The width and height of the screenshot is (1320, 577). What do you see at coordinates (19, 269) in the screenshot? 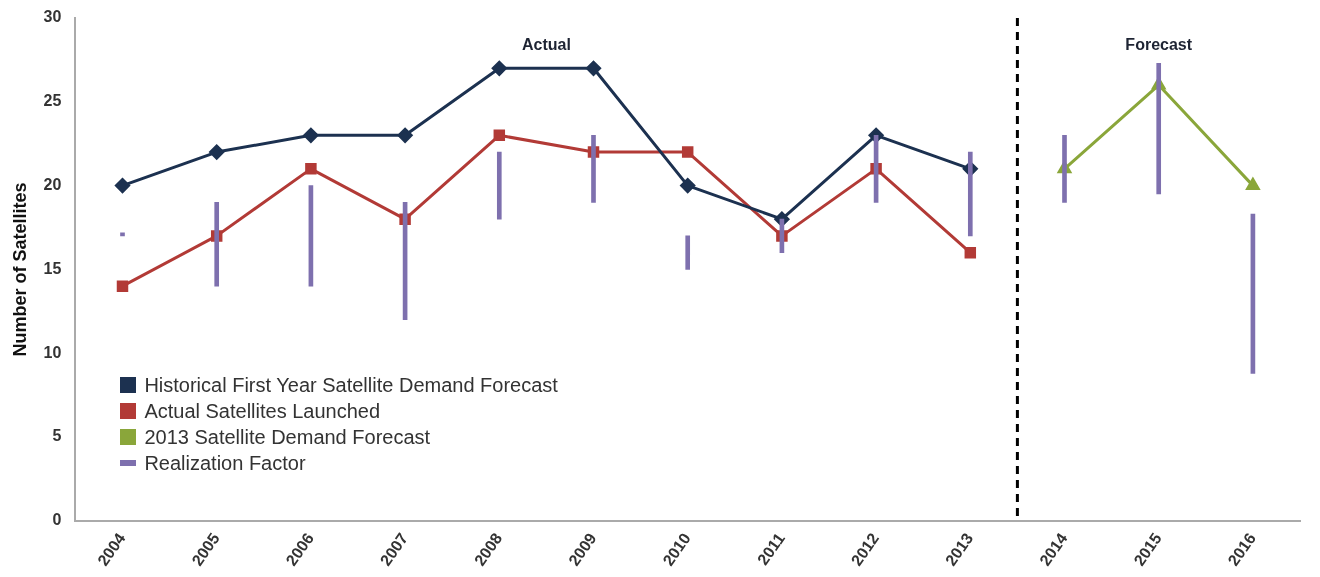
I see `y-axis-title: Number of Satellites` at bounding box center [19, 269].